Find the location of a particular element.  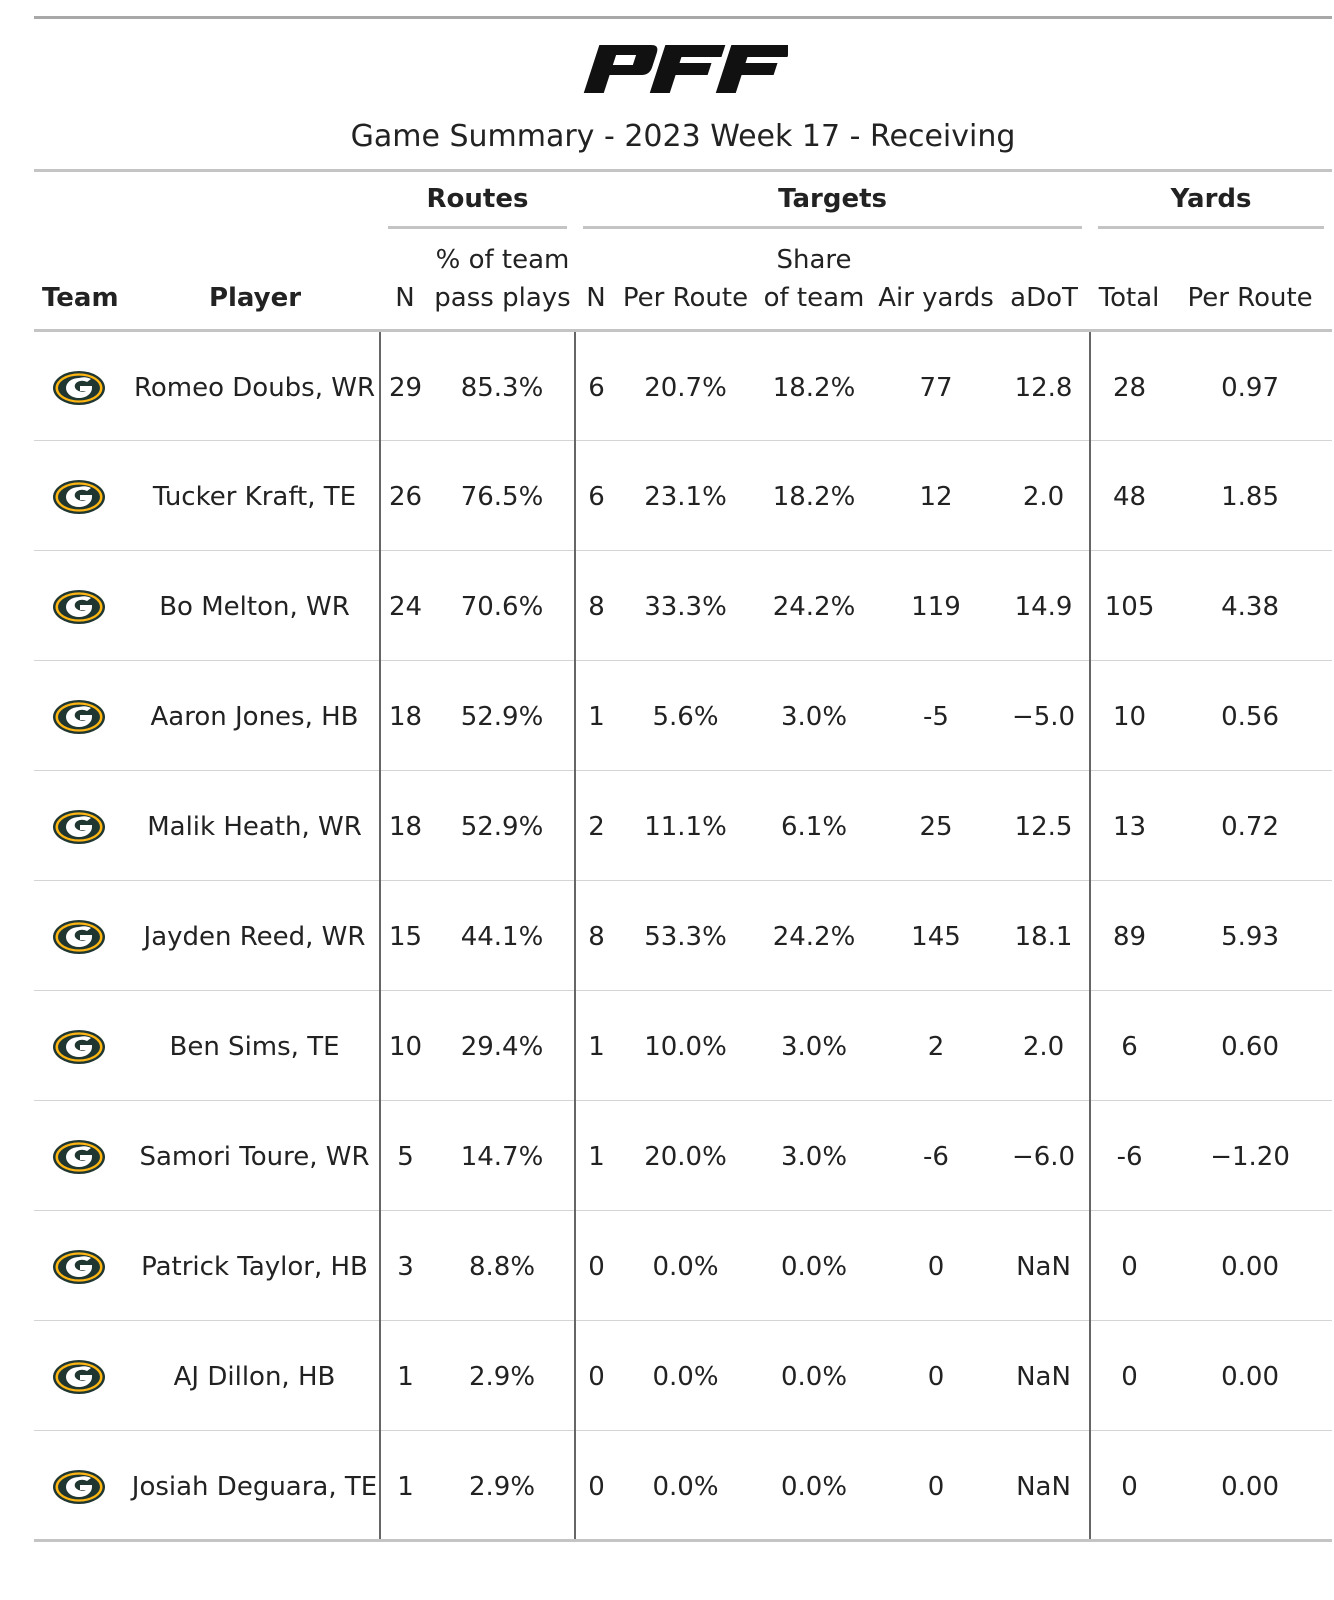

group-targets: Targets is located at coordinates (832, 202).